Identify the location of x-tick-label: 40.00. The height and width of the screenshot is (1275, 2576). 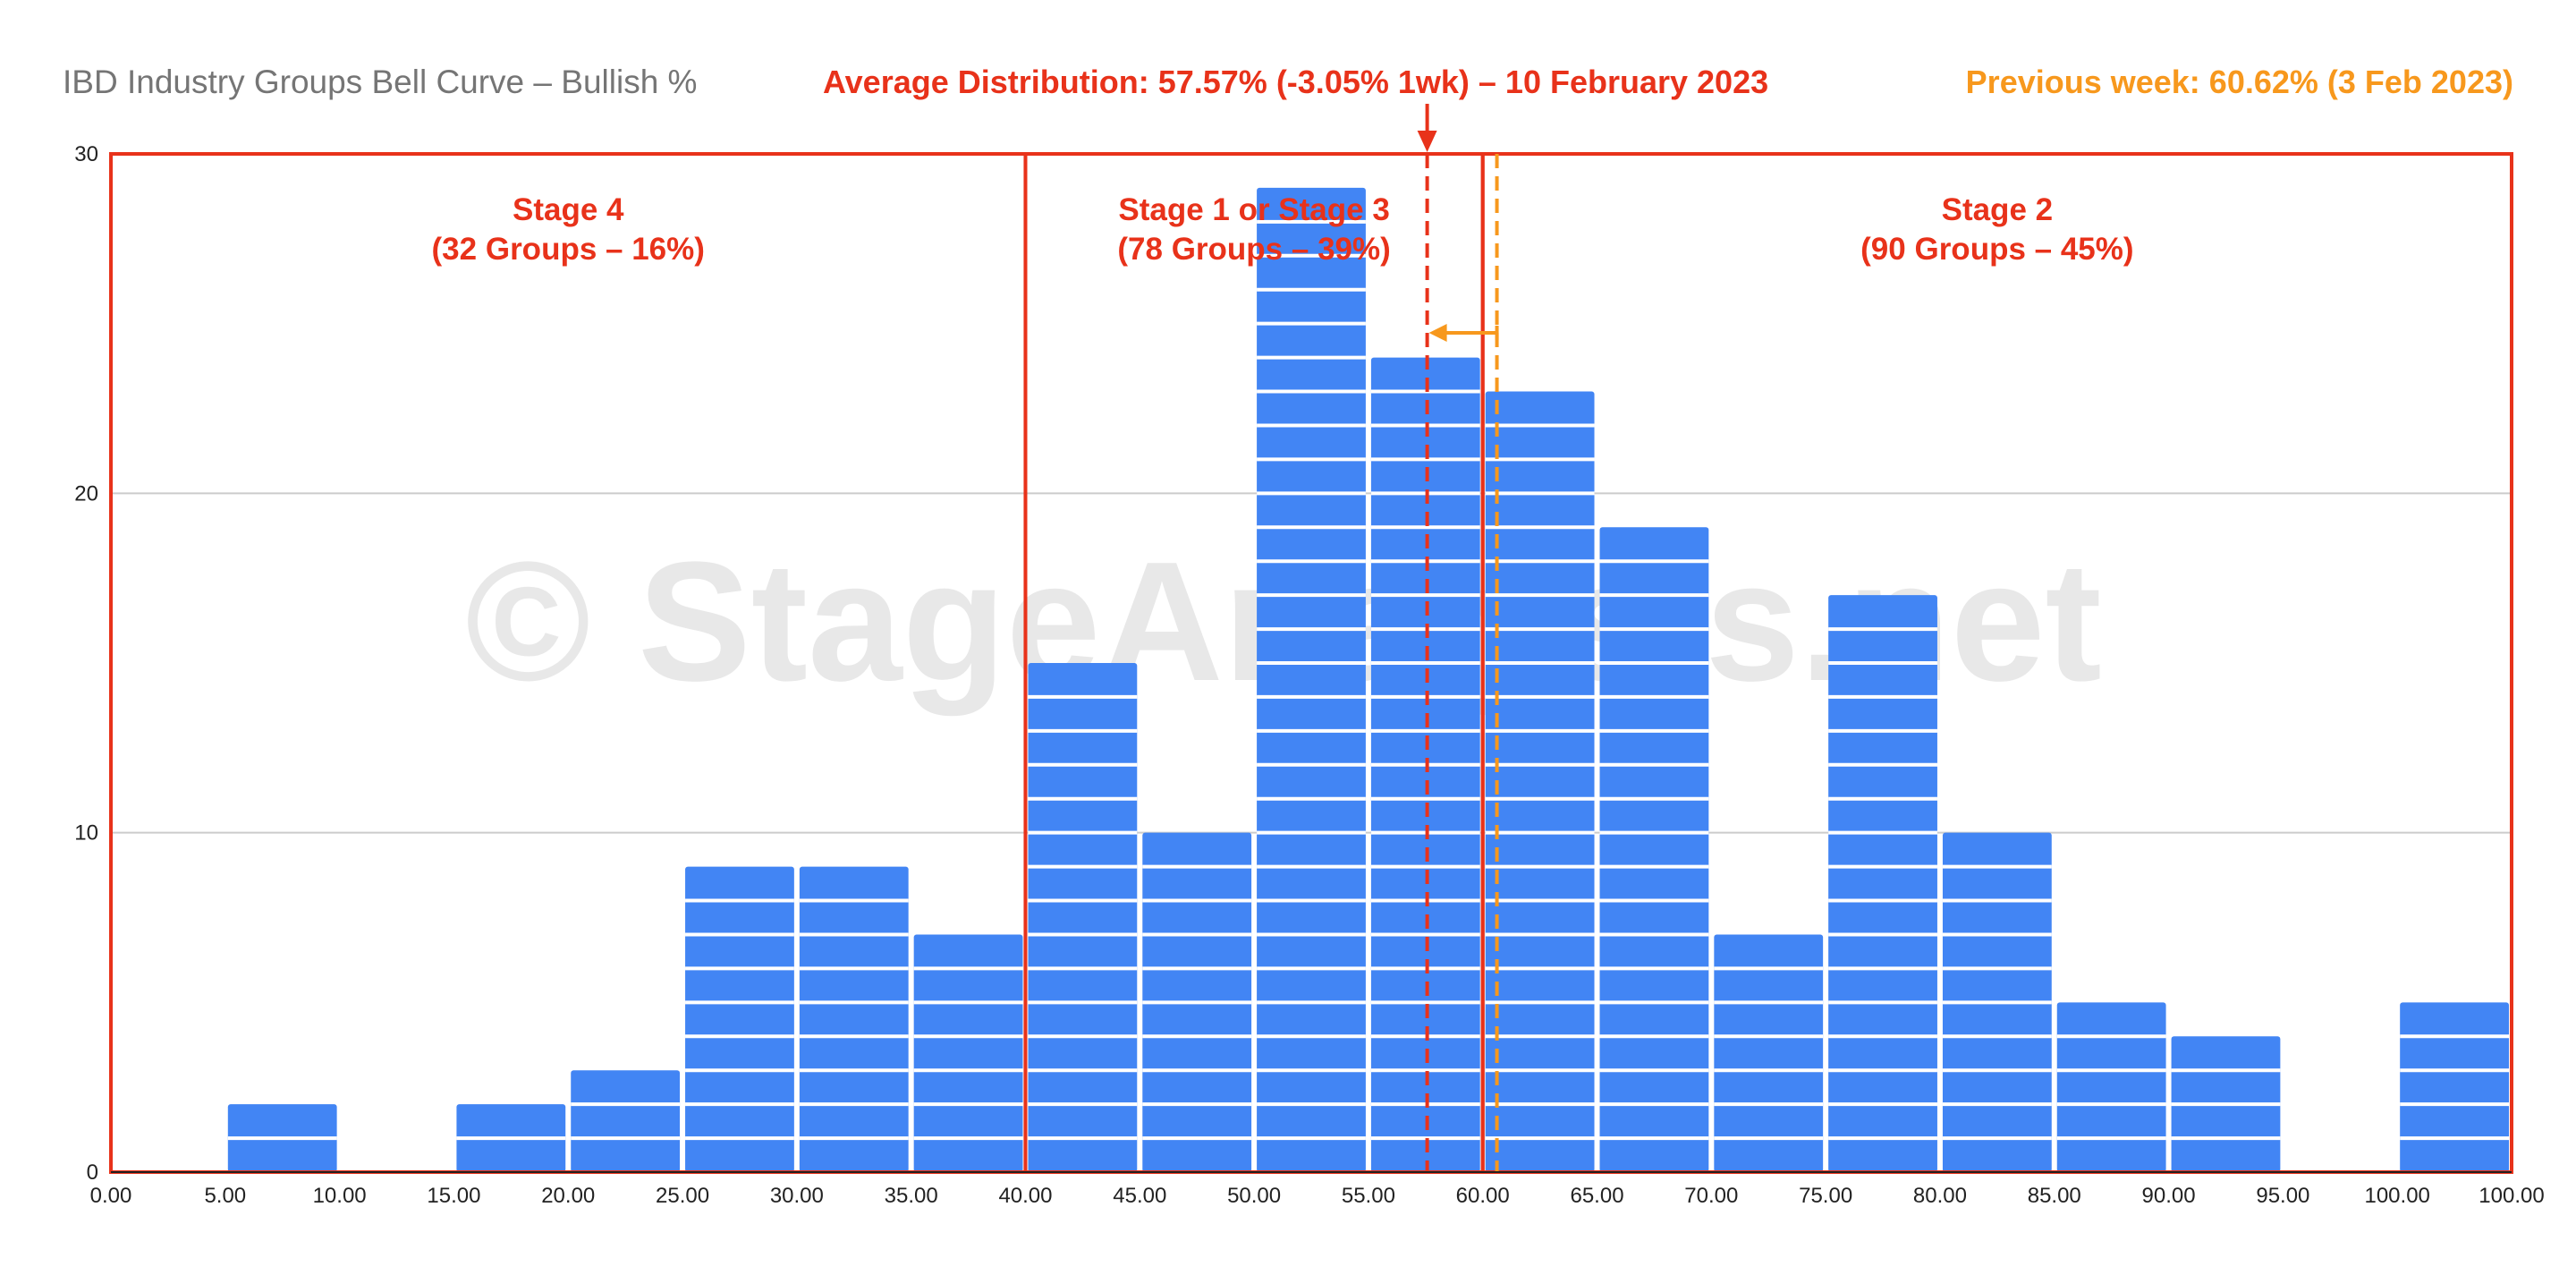
(1025, 1196).